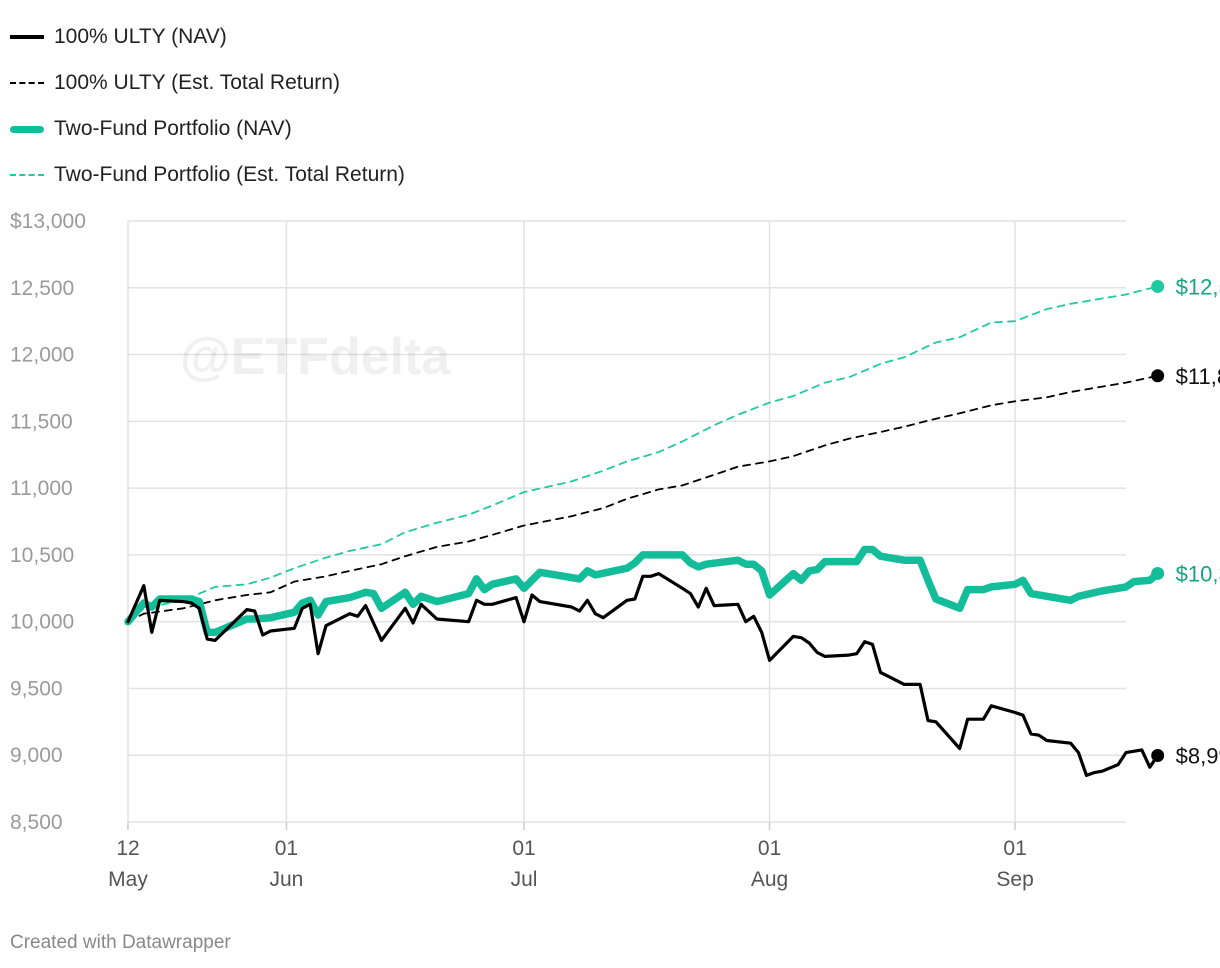 The height and width of the screenshot is (968, 1220). What do you see at coordinates (140, 36) in the screenshot?
I see `legend-label: 100% ULTY (NAV)` at bounding box center [140, 36].